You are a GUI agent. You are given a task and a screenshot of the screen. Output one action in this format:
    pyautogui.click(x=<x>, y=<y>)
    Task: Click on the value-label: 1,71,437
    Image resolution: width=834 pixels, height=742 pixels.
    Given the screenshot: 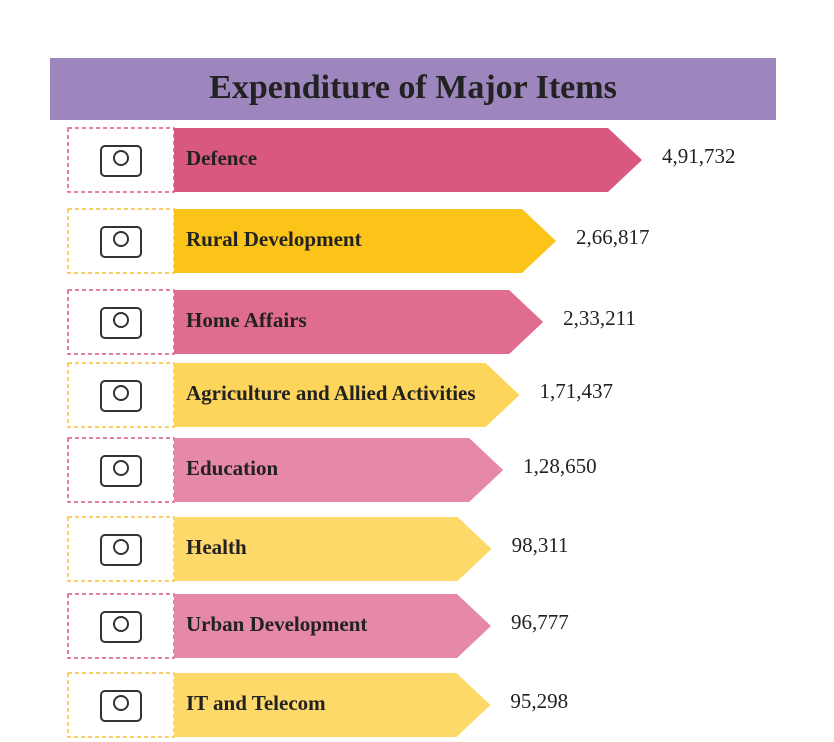 What is the action you would take?
    pyautogui.click(x=577, y=391)
    